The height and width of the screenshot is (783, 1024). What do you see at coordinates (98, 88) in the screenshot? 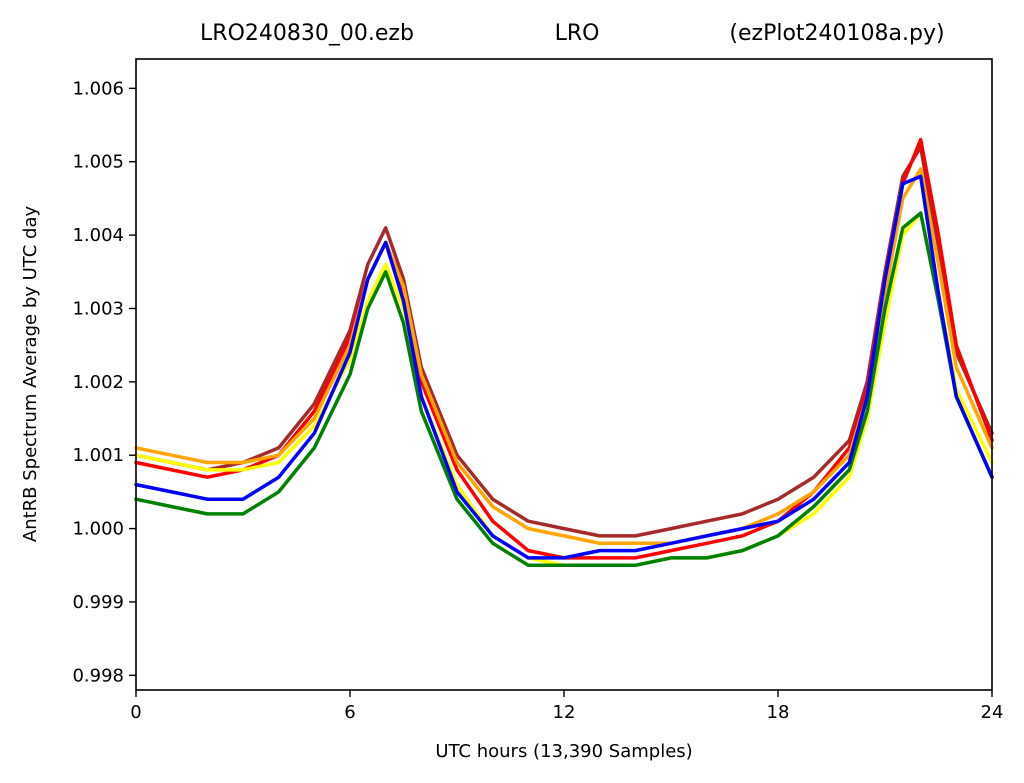
I see `y-tick-label: 1.006` at bounding box center [98, 88].